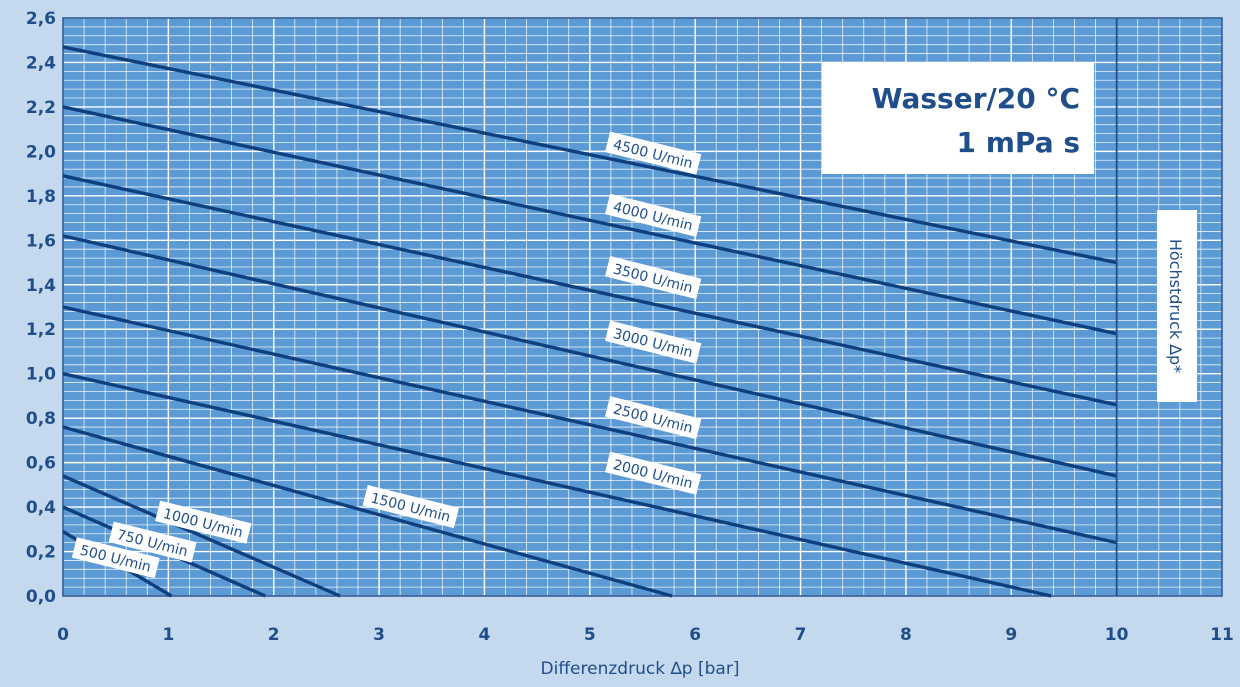  What do you see at coordinates (695, 635) in the screenshot?
I see `x-tick-label: 6` at bounding box center [695, 635].